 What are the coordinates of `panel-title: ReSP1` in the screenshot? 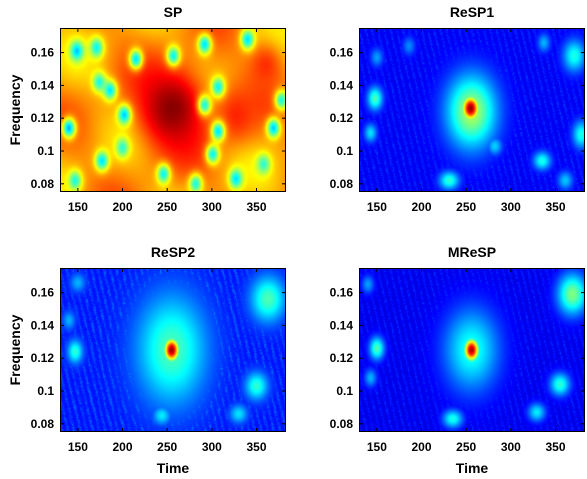 It's located at (472, 12).